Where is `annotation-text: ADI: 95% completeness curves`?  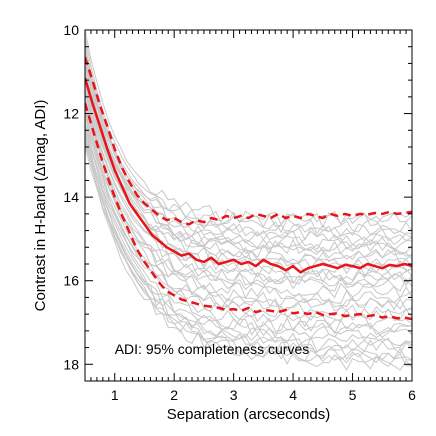
annotation-text: ADI: 95% completeness curves is located at coordinates (212, 349).